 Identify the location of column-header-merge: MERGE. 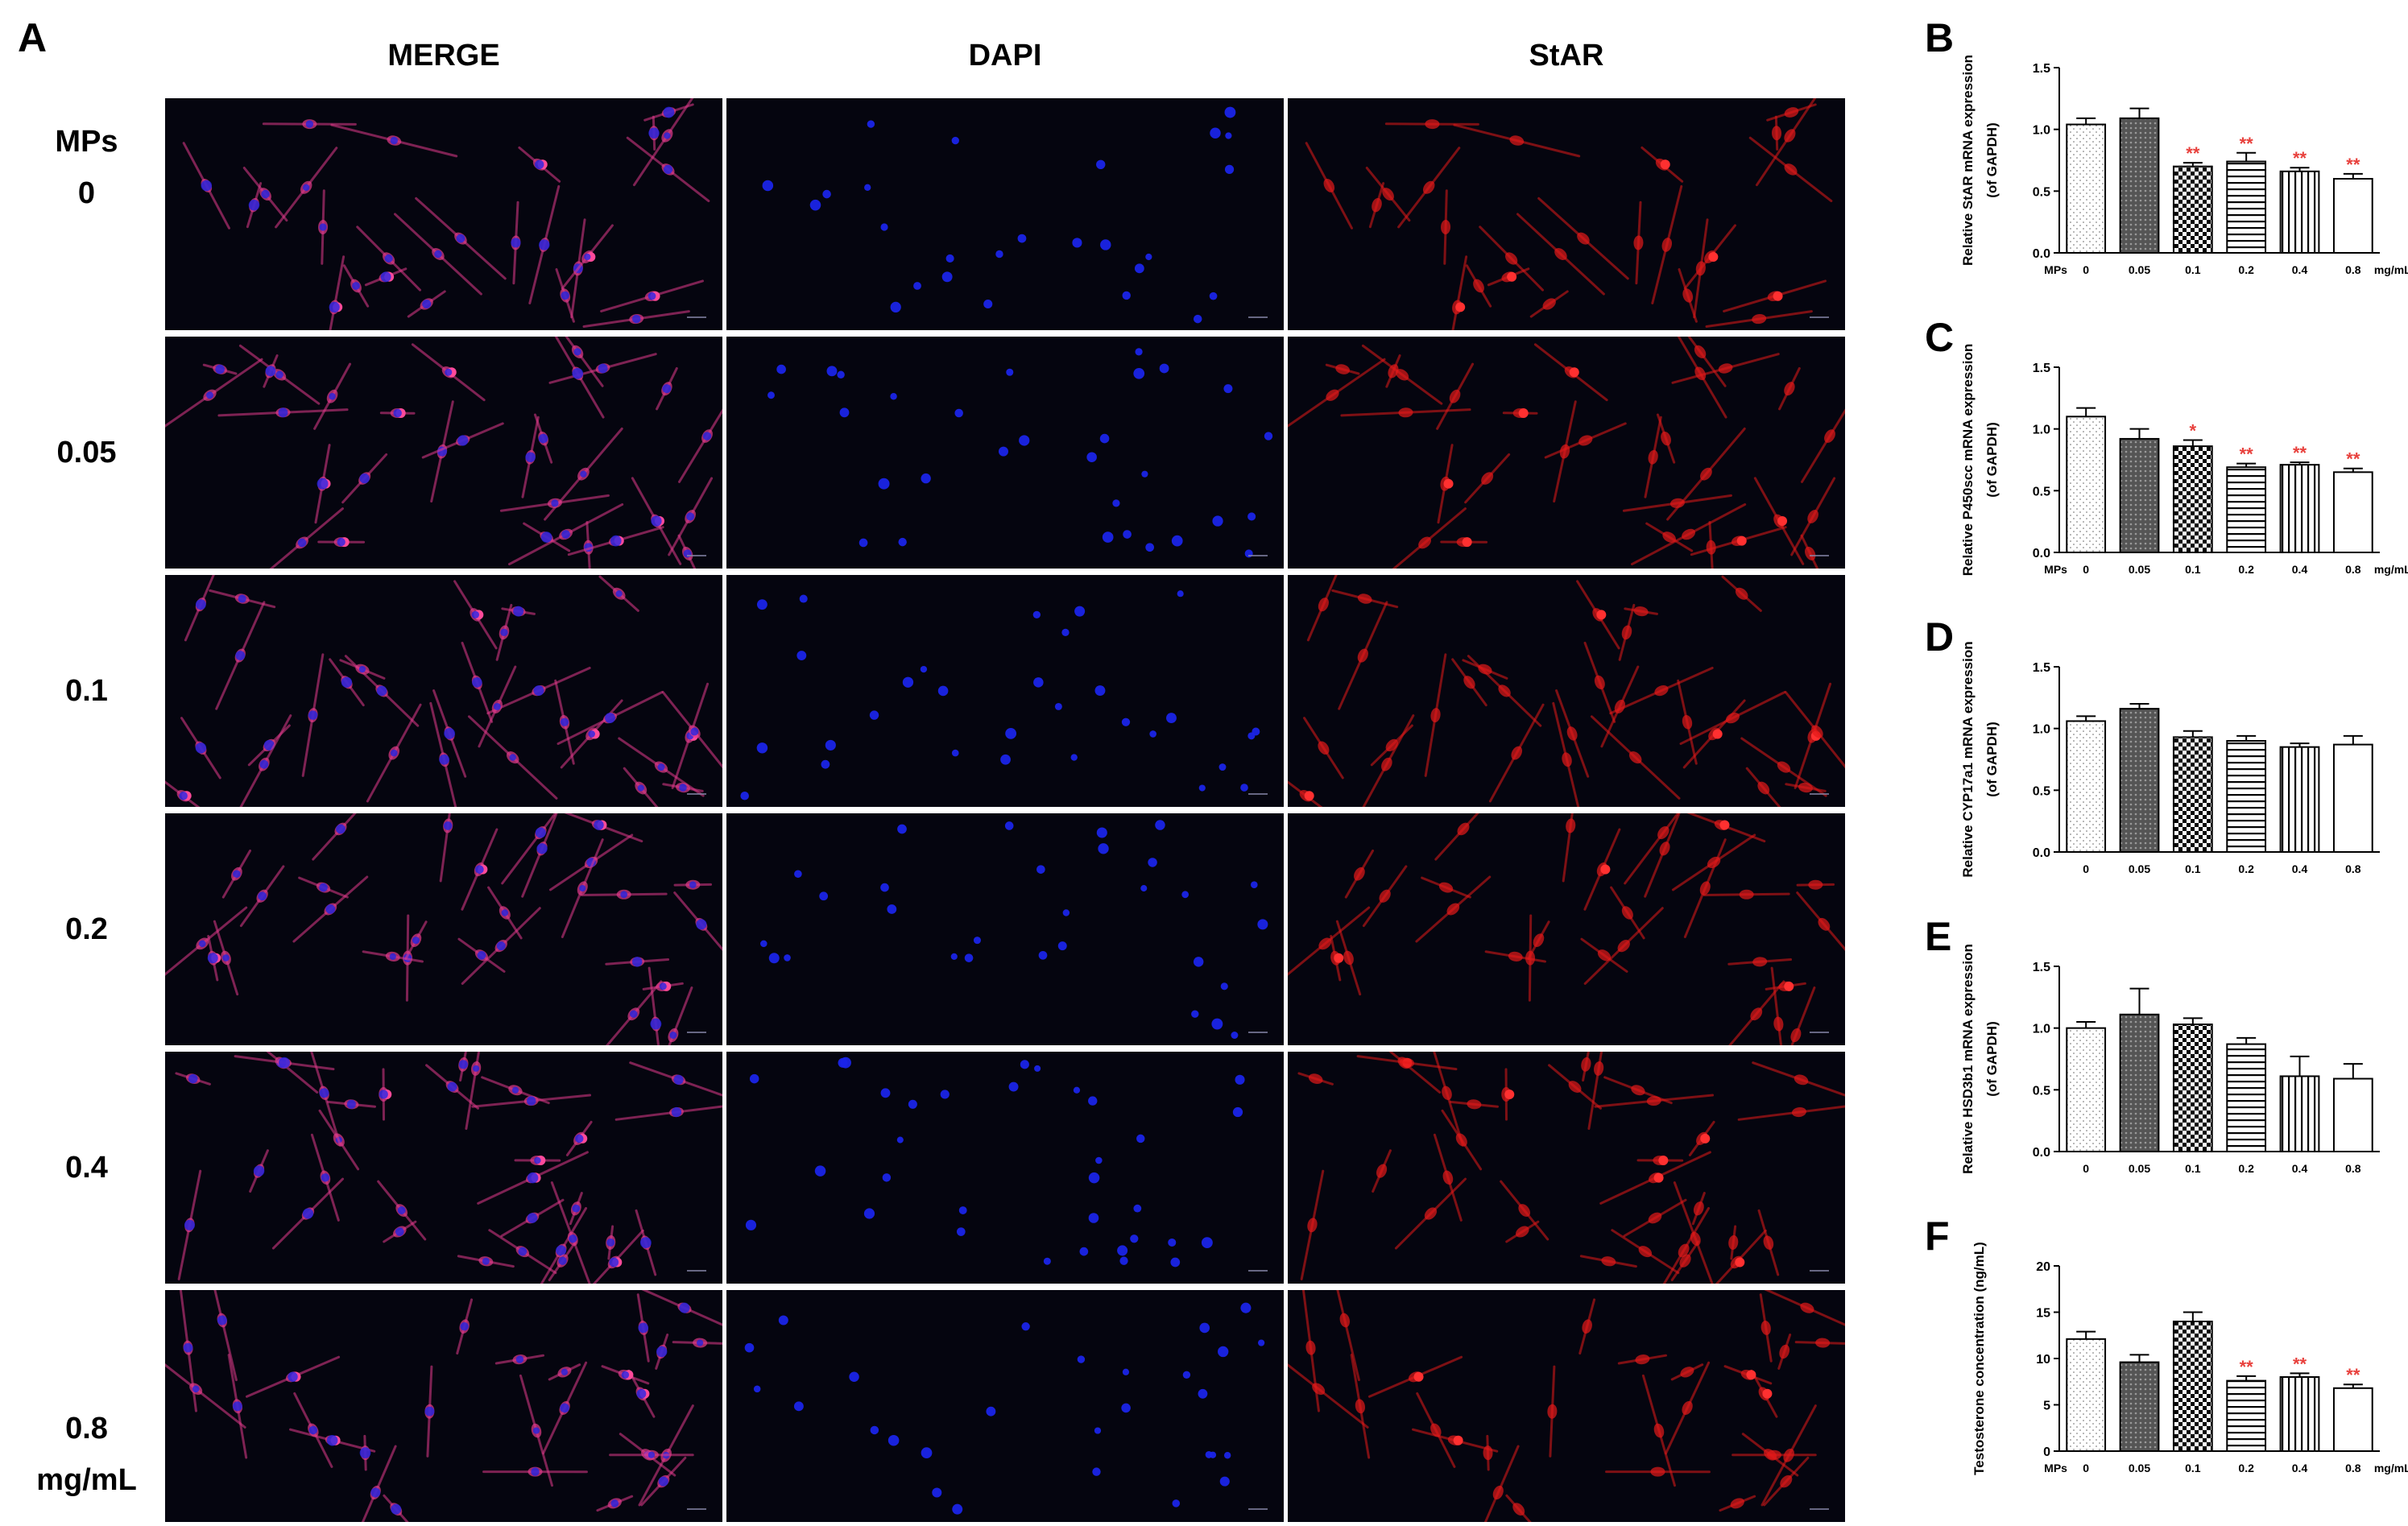
(443, 55).